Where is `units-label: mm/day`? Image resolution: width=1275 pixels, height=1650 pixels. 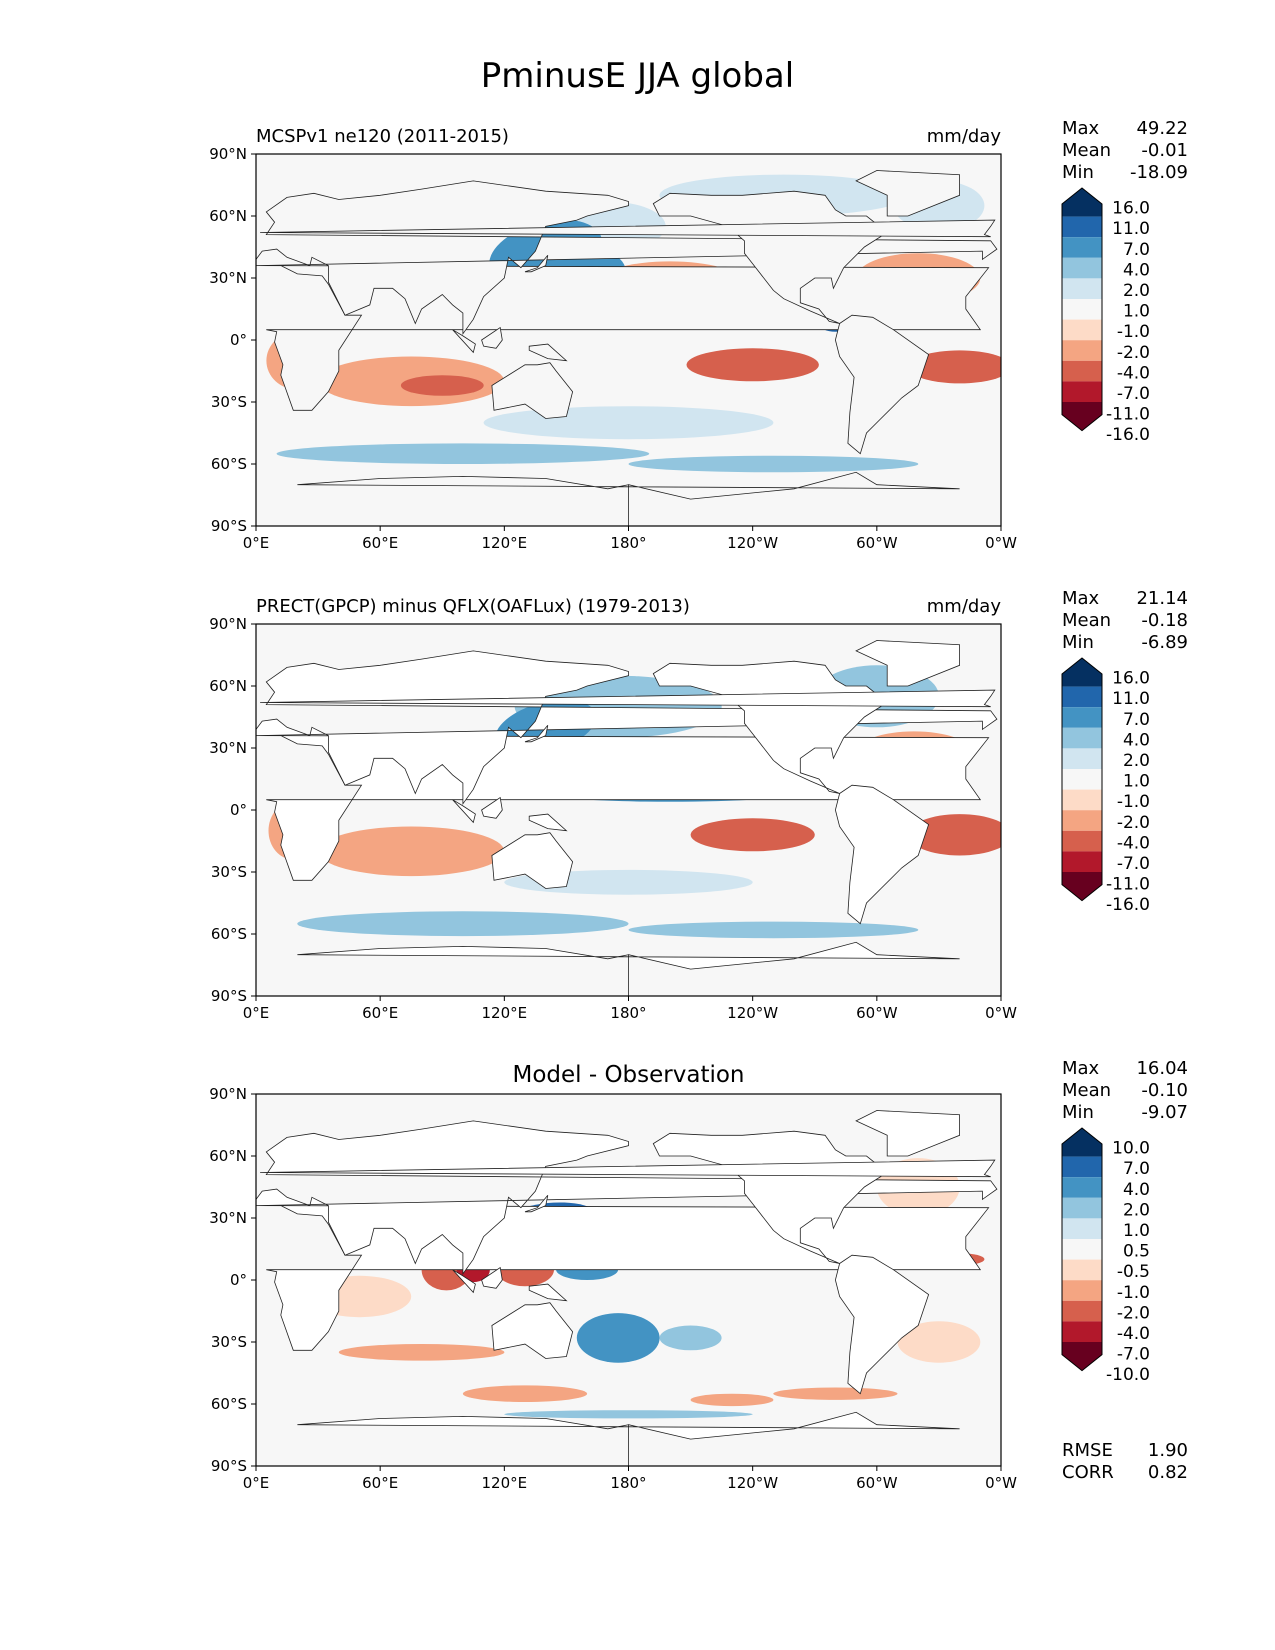
units-label: mm/day is located at coordinates (964, 136).